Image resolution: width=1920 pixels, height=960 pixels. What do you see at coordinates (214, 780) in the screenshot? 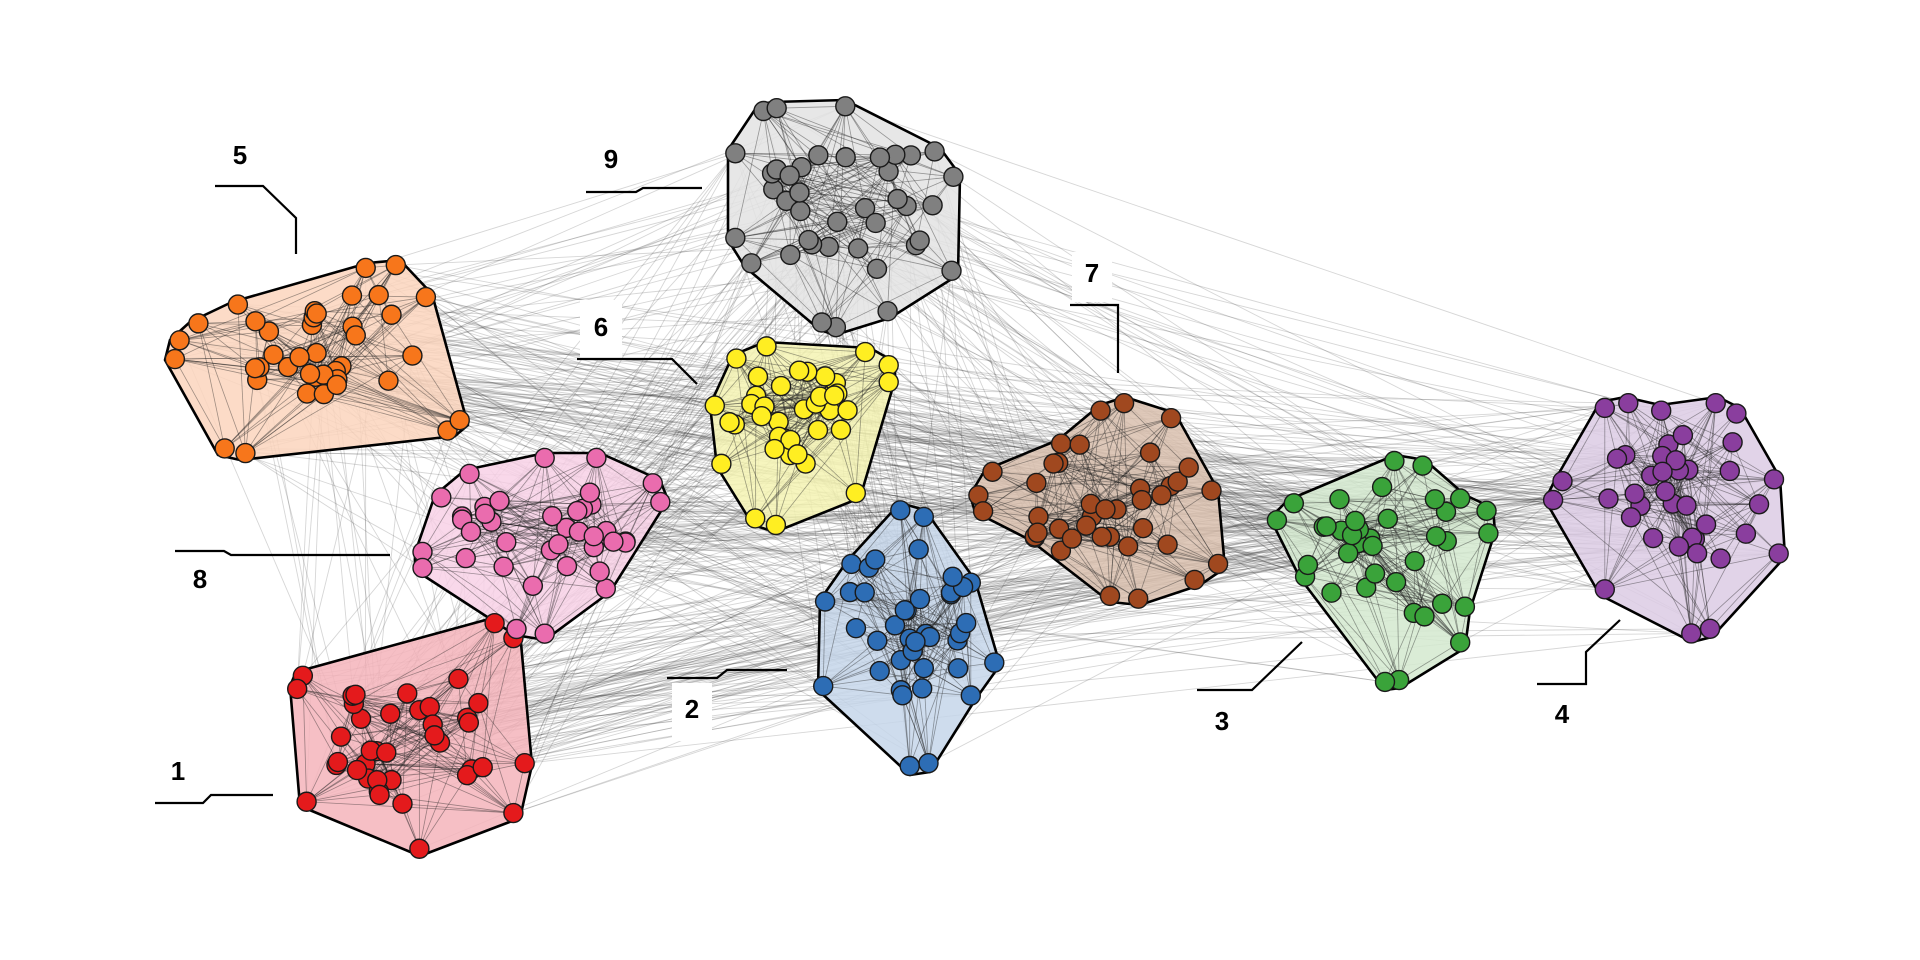
I see `cluster-1-callout: 1` at bounding box center [214, 780].